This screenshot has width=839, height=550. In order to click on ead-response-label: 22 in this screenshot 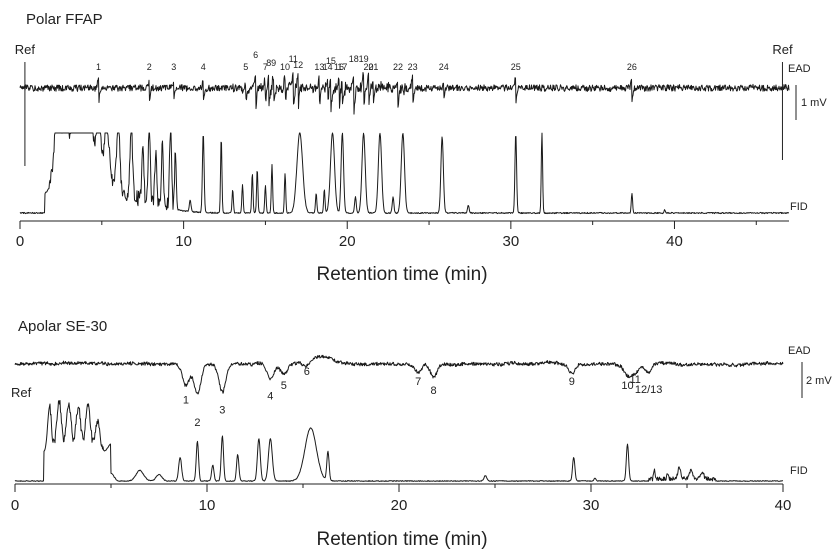, I will do `click(398, 67)`.